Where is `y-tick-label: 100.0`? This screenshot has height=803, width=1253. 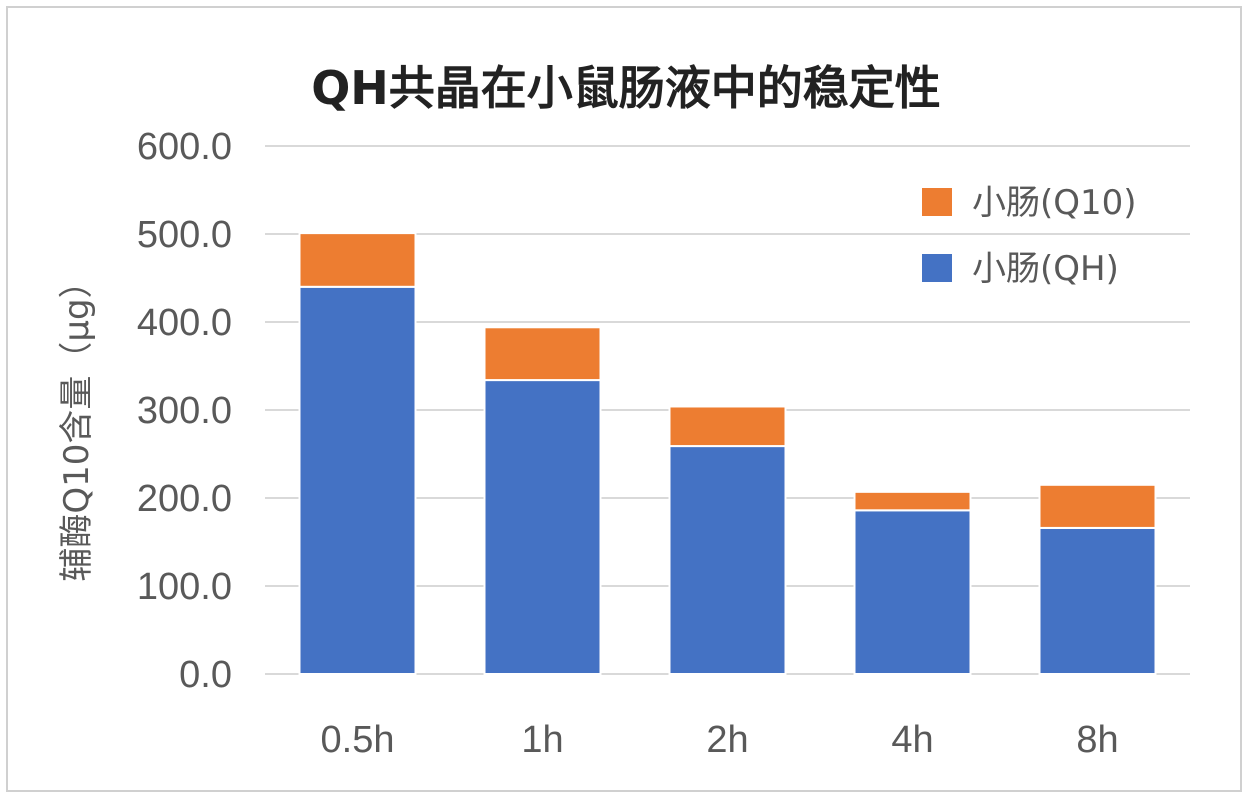 y-tick-label: 100.0 is located at coordinates (184, 587).